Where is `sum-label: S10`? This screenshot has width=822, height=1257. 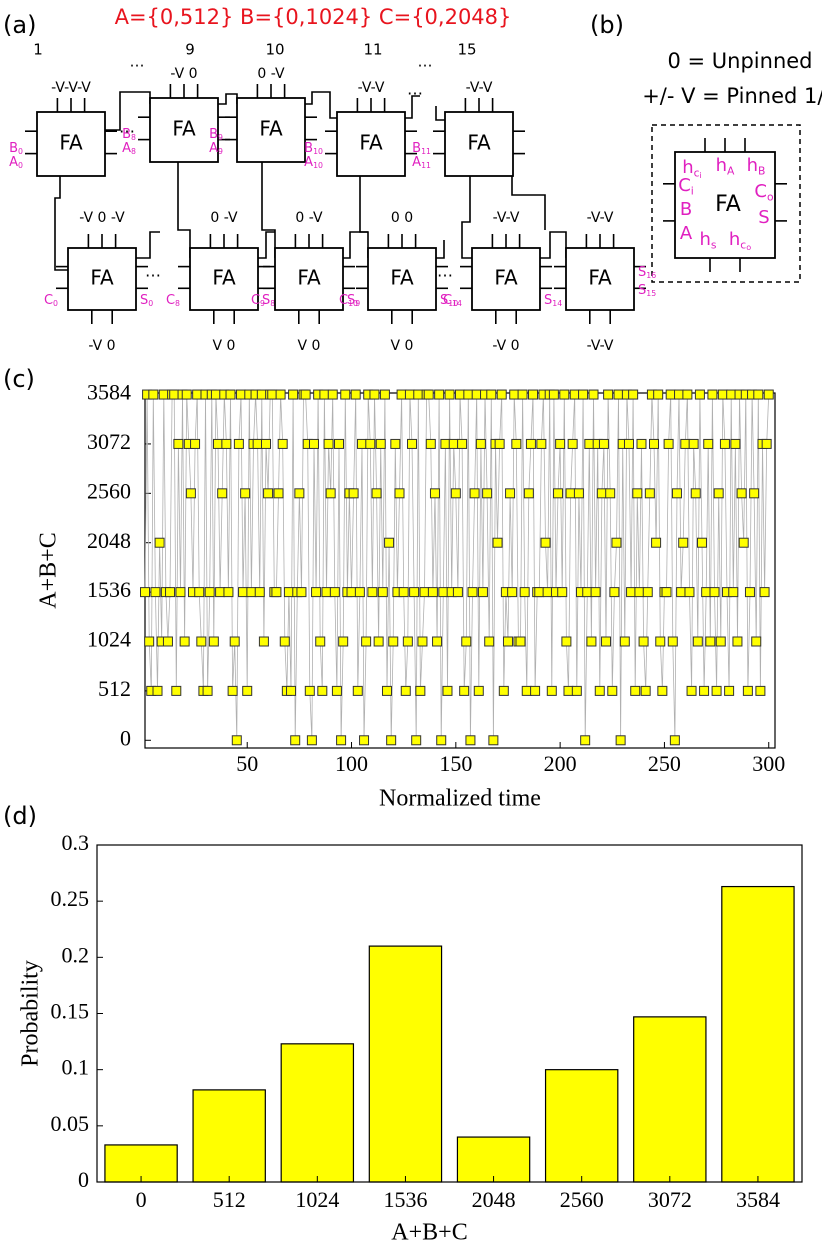 sum-label: S10 is located at coordinates (449, 300).